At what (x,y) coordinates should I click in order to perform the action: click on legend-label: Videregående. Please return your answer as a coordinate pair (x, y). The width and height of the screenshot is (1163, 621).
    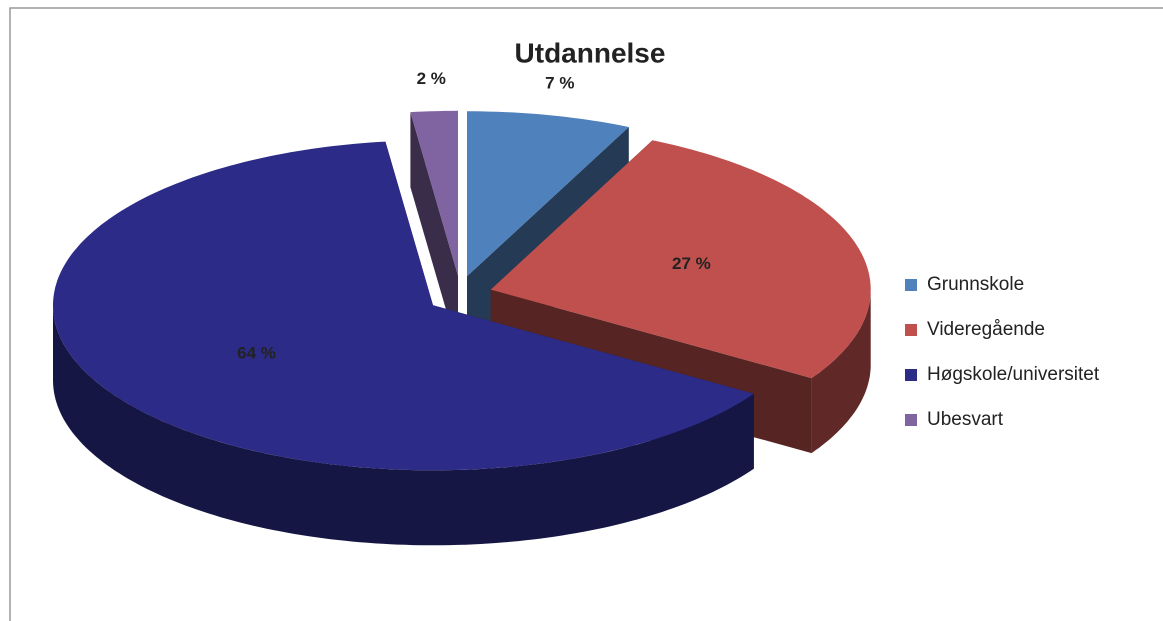
    Looking at the image, I should click on (986, 329).